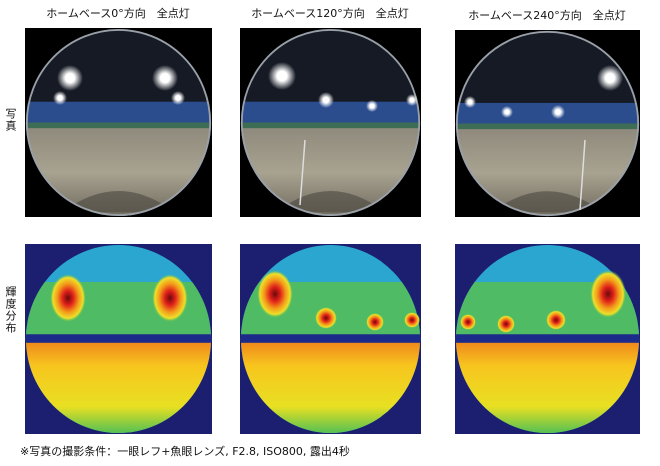 The image size is (660, 466). Describe the element at coordinates (330, 13) in the screenshot. I see `column-header: ホームベース120°方向 全点灯` at that location.